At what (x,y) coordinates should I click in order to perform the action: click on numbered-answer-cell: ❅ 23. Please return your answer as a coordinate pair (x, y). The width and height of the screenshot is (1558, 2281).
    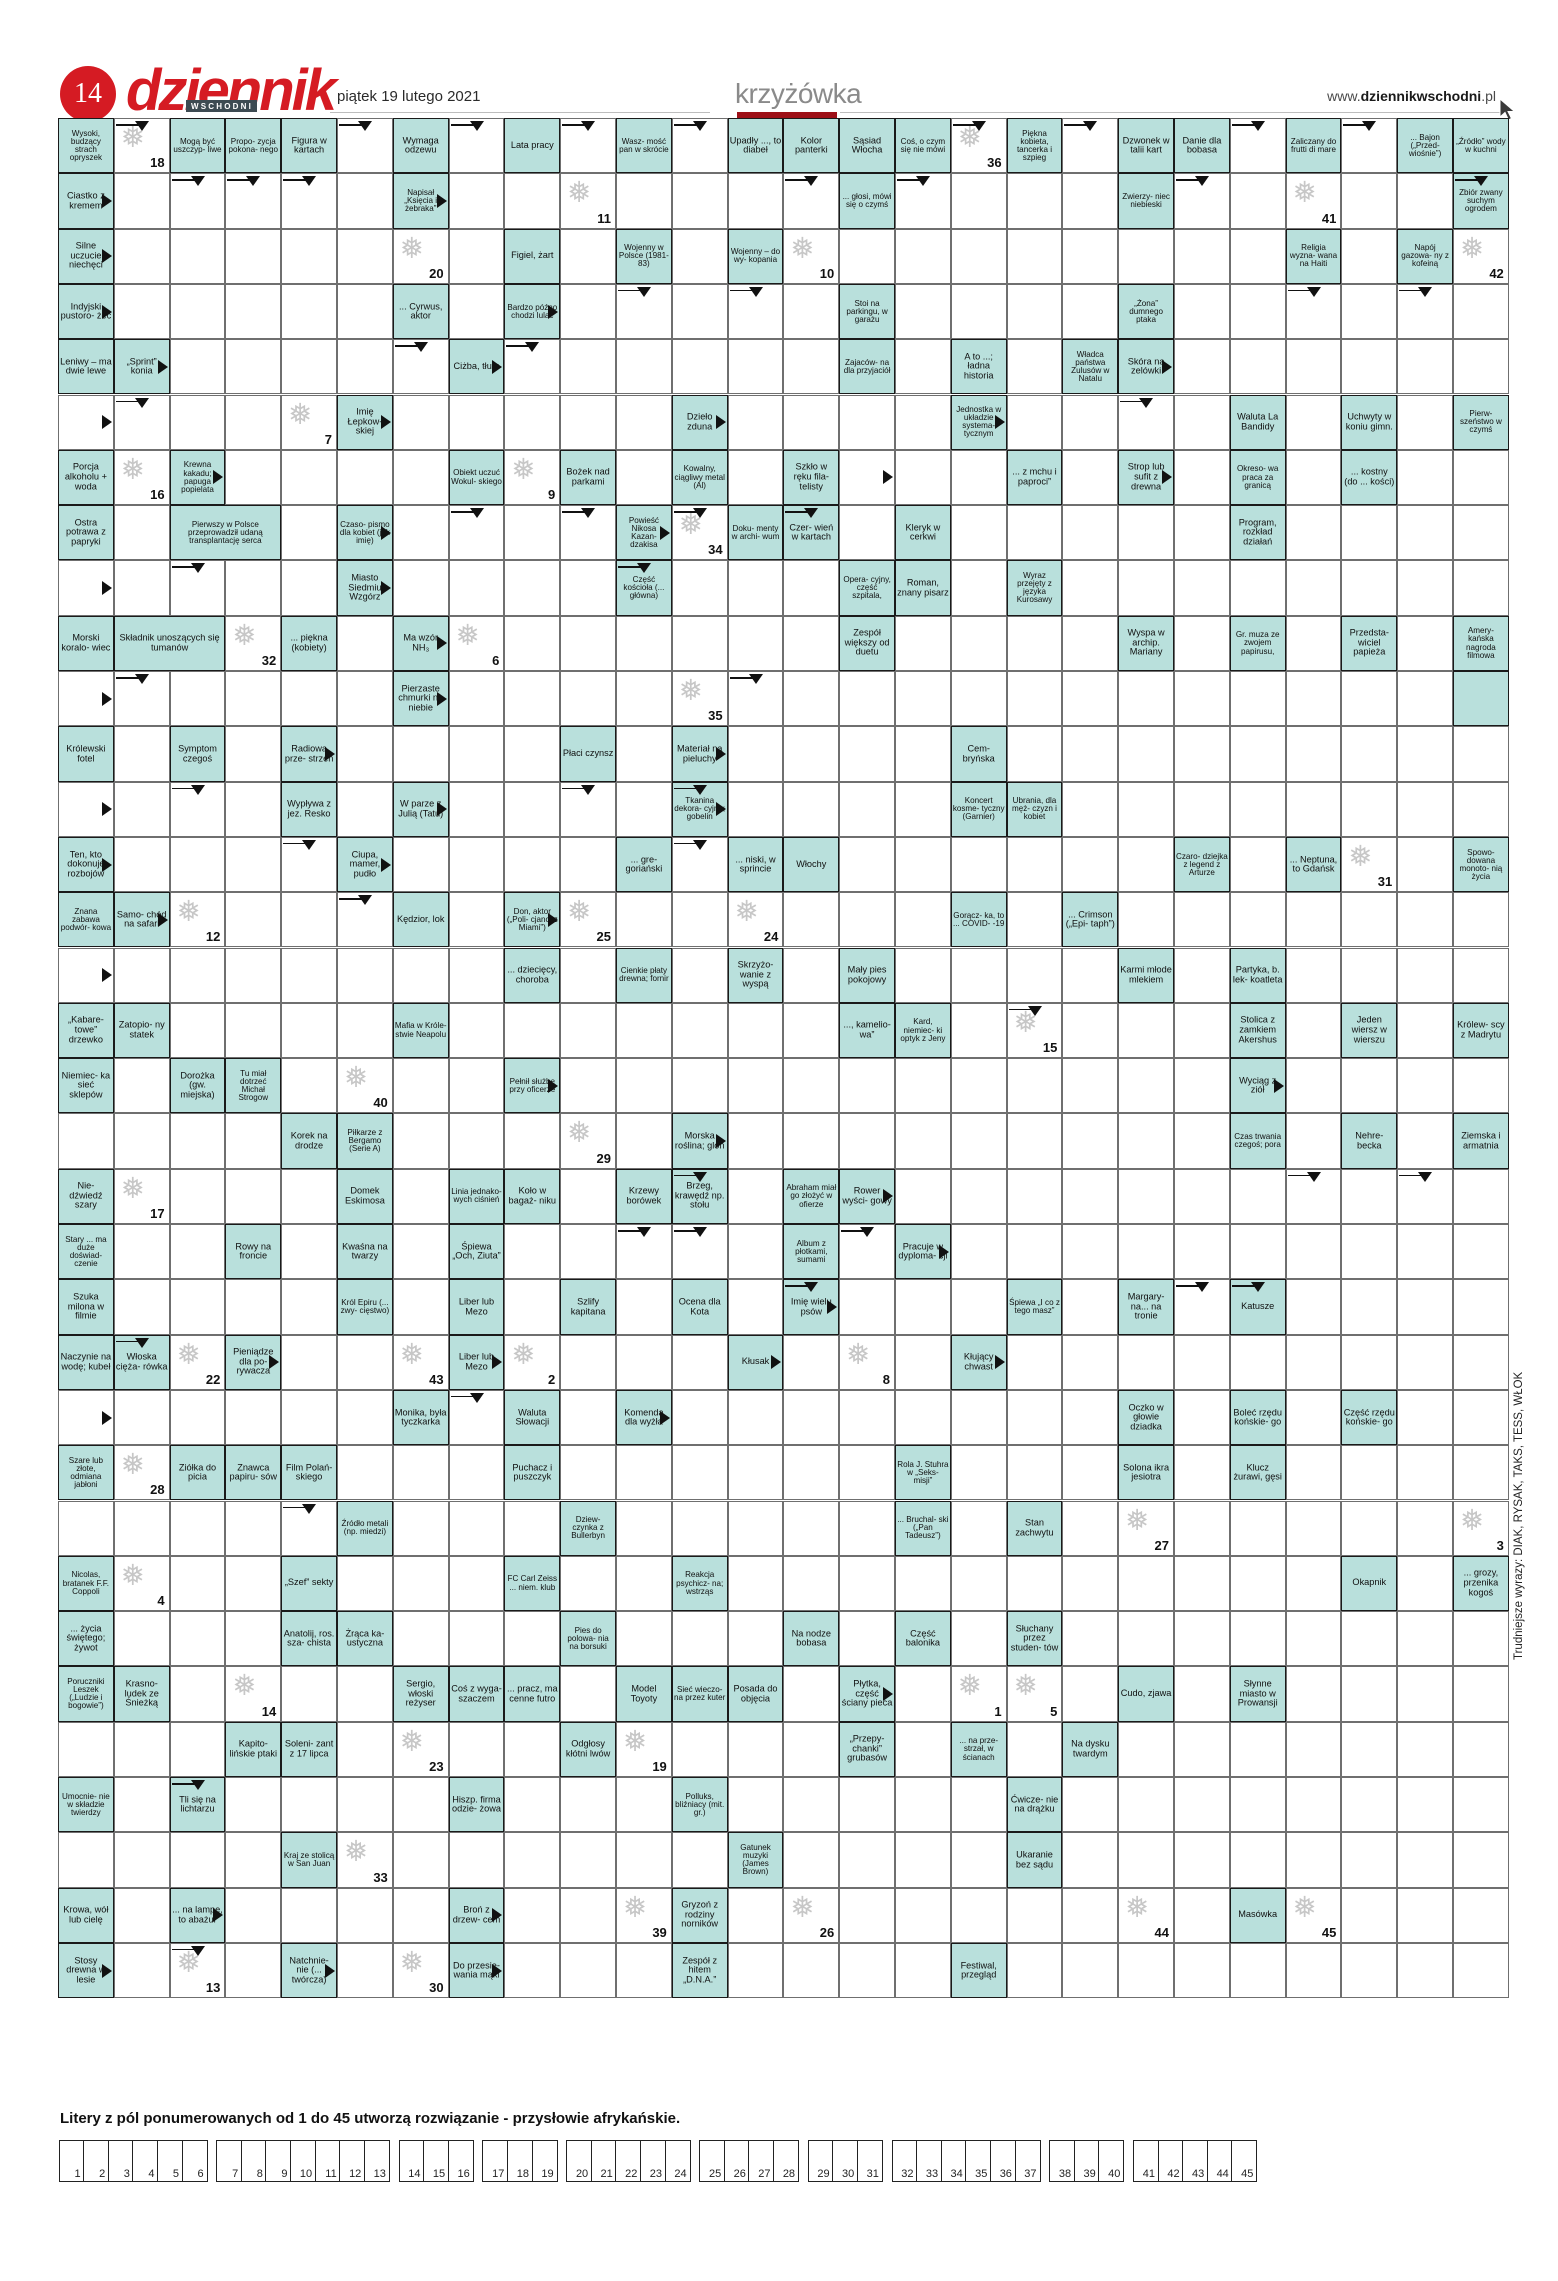
    Looking at the image, I should click on (420, 1749).